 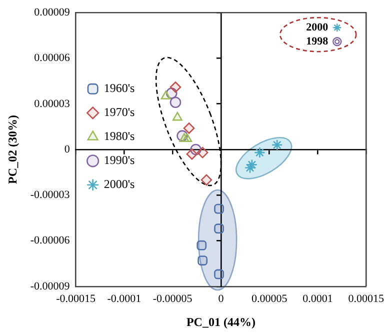 What do you see at coordinates (221, 298) in the screenshot?
I see `x-tick-label: 0` at bounding box center [221, 298].